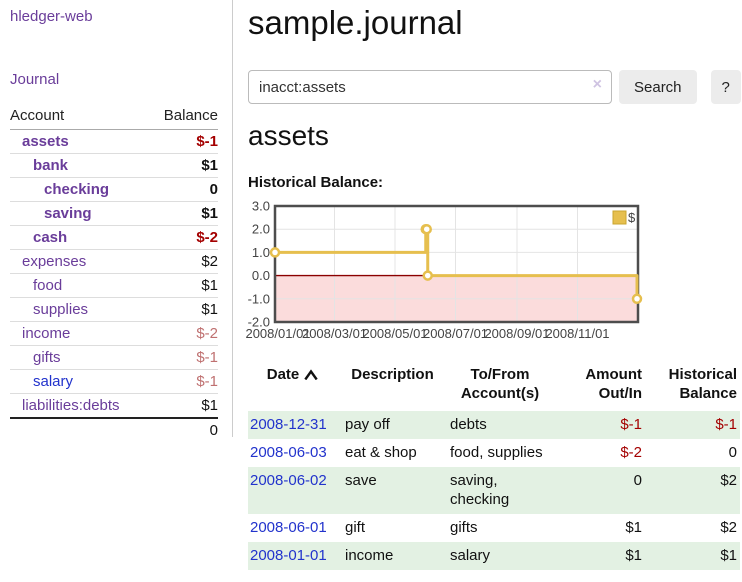 The image size is (742, 582). What do you see at coordinates (708, 393) in the screenshot?
I see `hist-line2: Balance` at bounding box center [708, 393].